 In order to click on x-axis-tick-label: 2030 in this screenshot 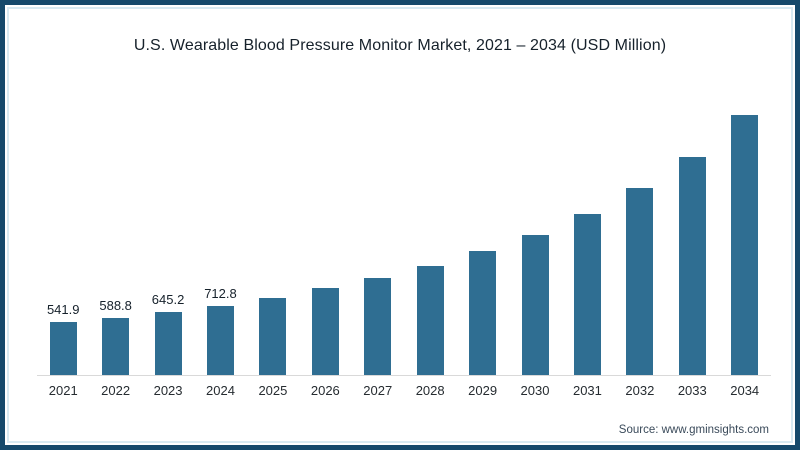, I will do `click(535, 390)`.